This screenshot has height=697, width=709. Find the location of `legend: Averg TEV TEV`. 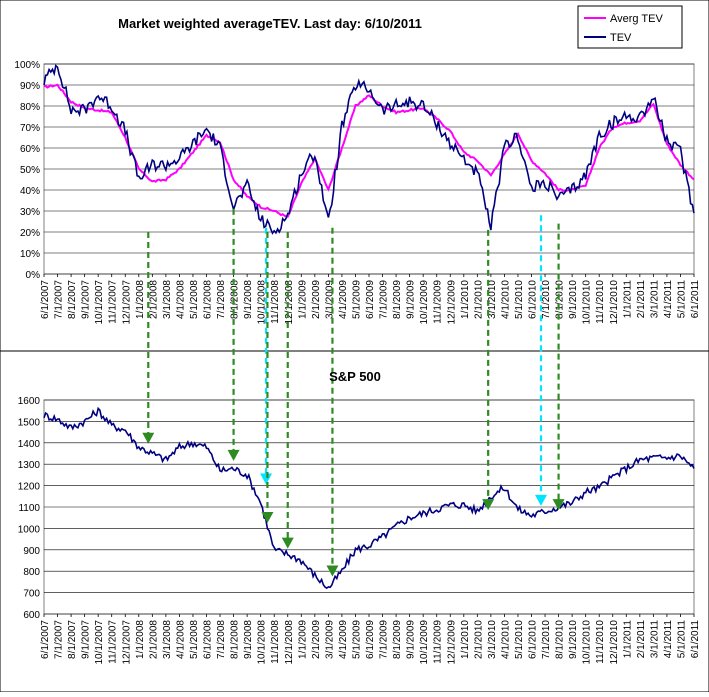

legend: Averg TEV TEV is located at coordinates (630, 27).